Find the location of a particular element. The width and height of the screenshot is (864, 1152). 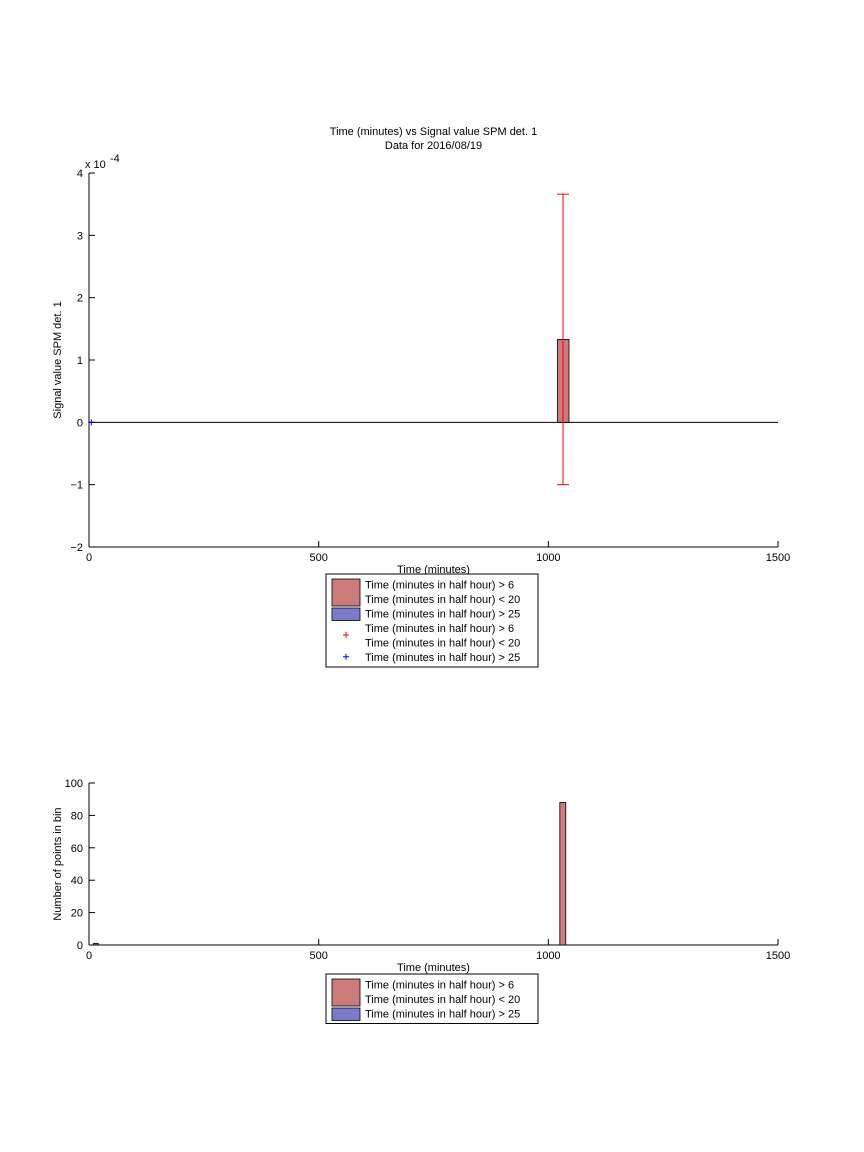

chart1-y-tick-label: 0 is located at coordinates (80, 423).